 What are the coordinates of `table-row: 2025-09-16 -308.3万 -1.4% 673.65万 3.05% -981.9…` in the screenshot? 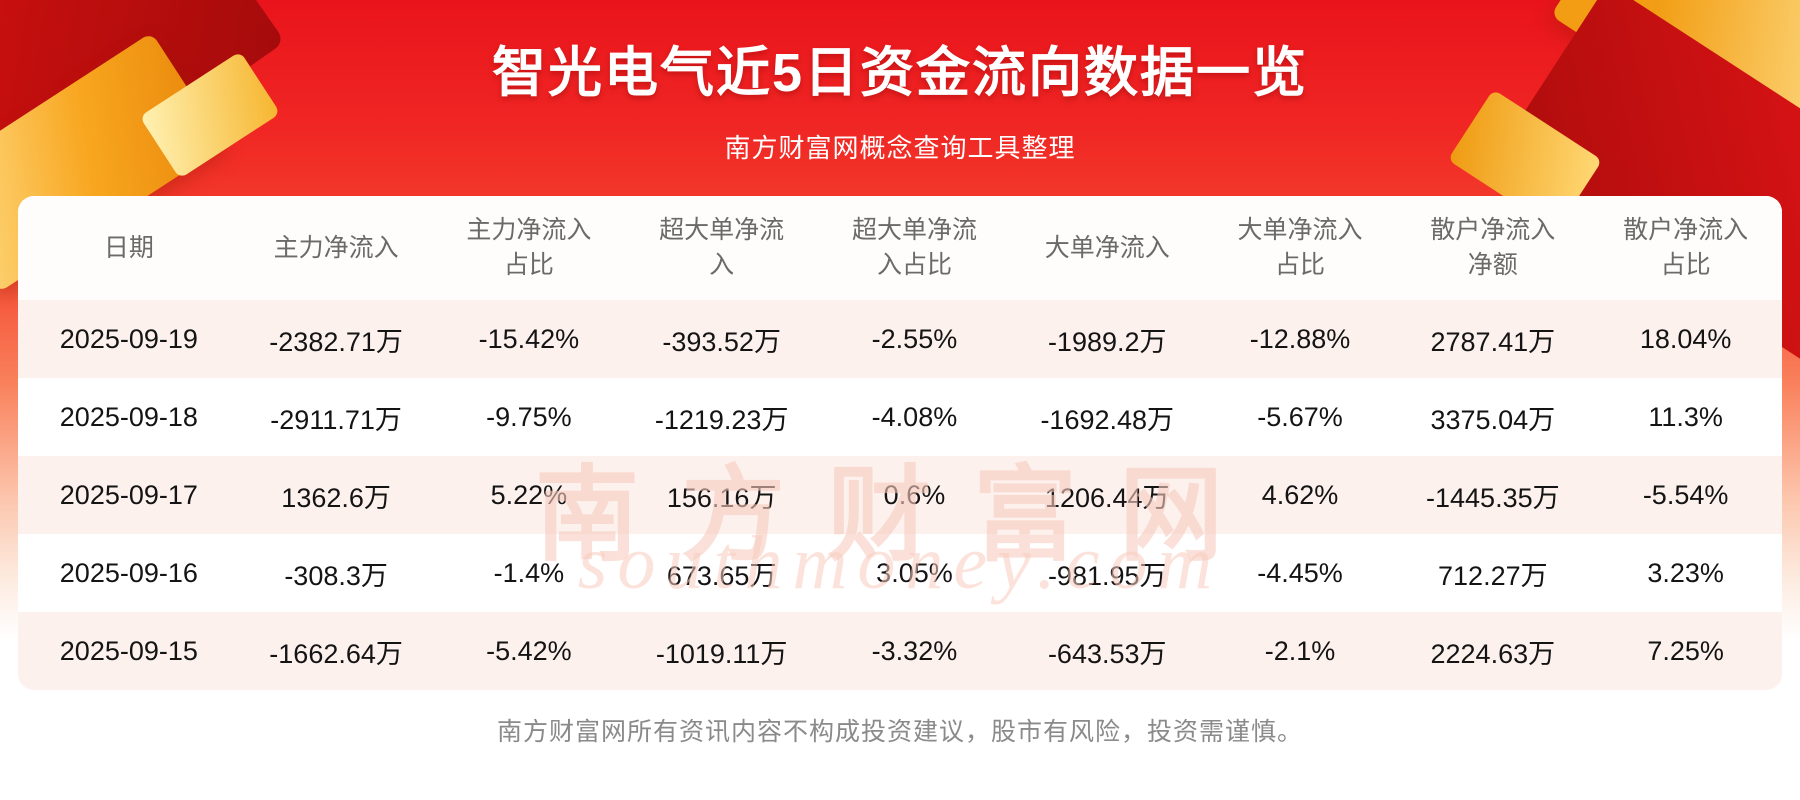 It's located at (900, 573).